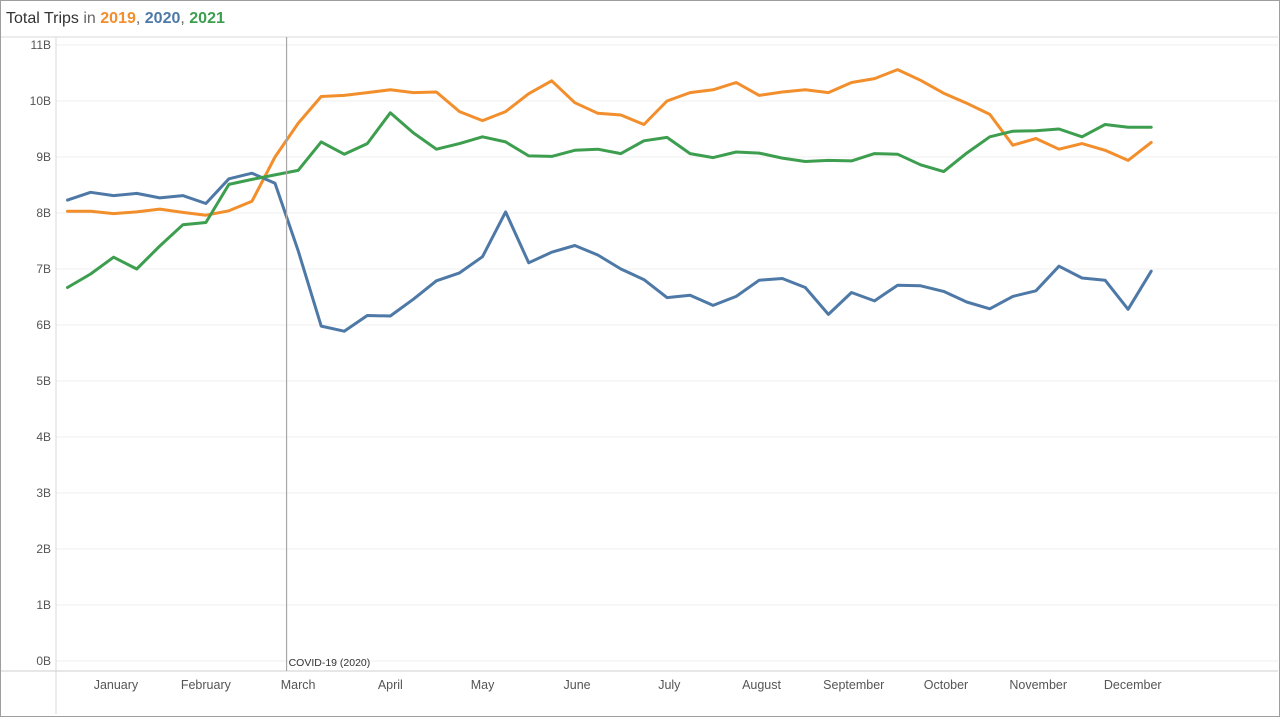 The height and width of the screenshot is (717, 1280). Describe the element at coordinates (43, 493) in the screenshot. I see `y-tick-label: 3B` at that location.